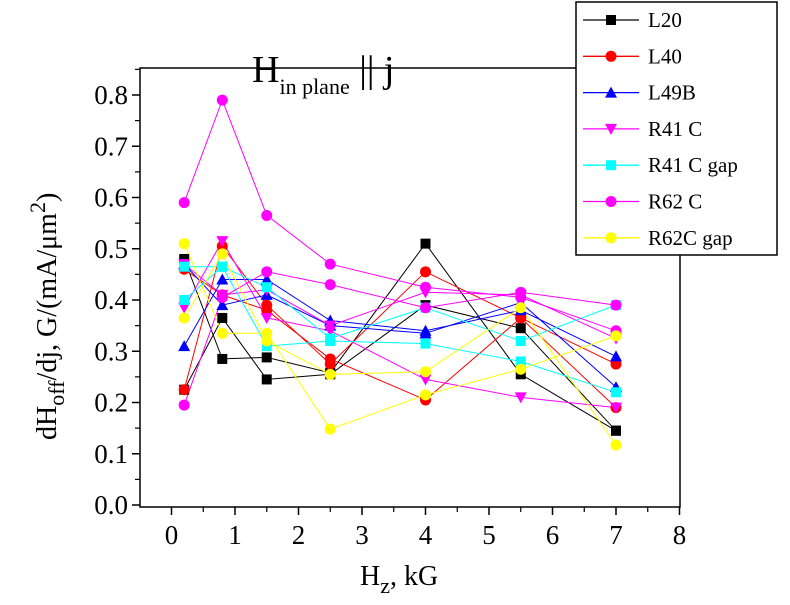 Image resolution: width=790 pixels, height=605 pixels. I want to click on x-tick-label: 7, so click(616, 535).